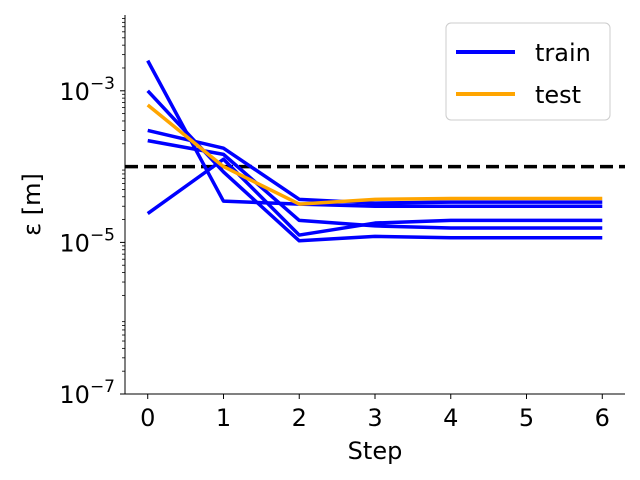 This screenshot has height=480, width=640. I want to click on x-axis-label: Step, so click(375, 451).